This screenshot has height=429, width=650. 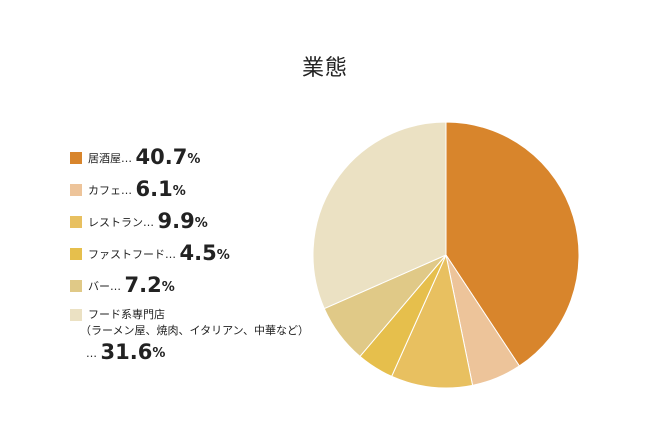 What do you see at coordinates (126, 314) in the screenshot?
I see `legend-label: フード系専門店` at bounding box center [126, 314].